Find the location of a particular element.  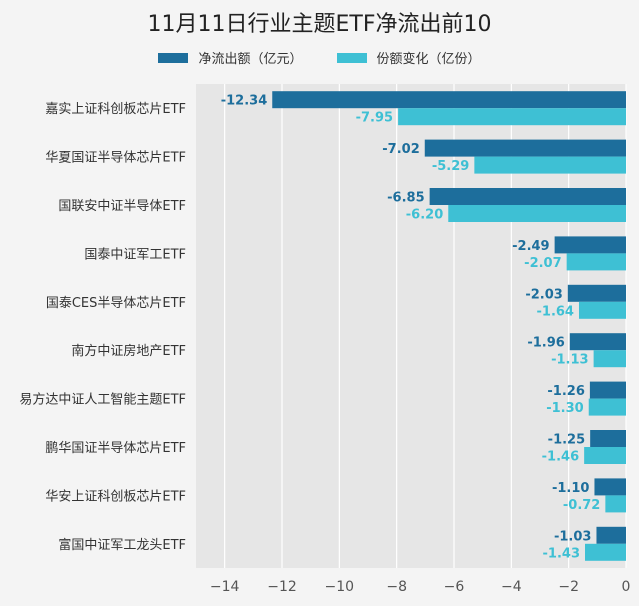

category-label: 嘉实上证科创板芯片ETF is located at coordinates (115, 109).